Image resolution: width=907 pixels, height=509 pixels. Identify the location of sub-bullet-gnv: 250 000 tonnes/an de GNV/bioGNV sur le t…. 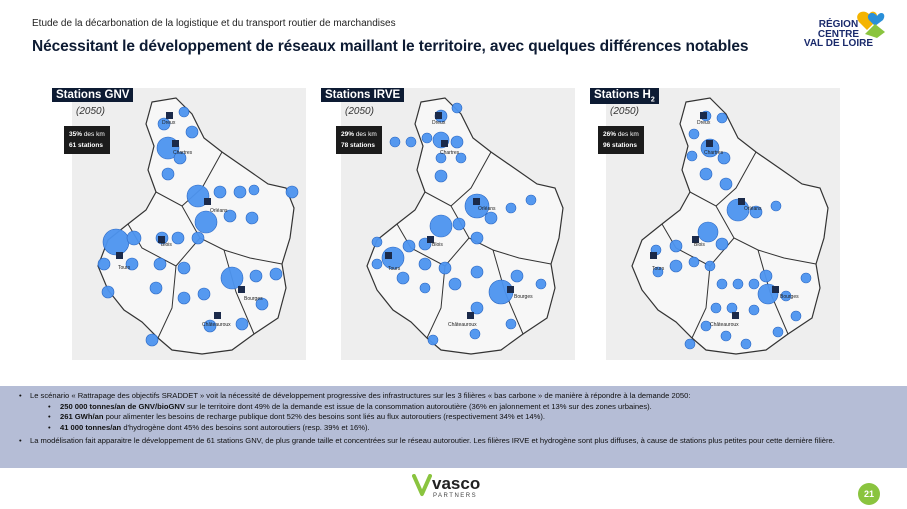
(456, 407).